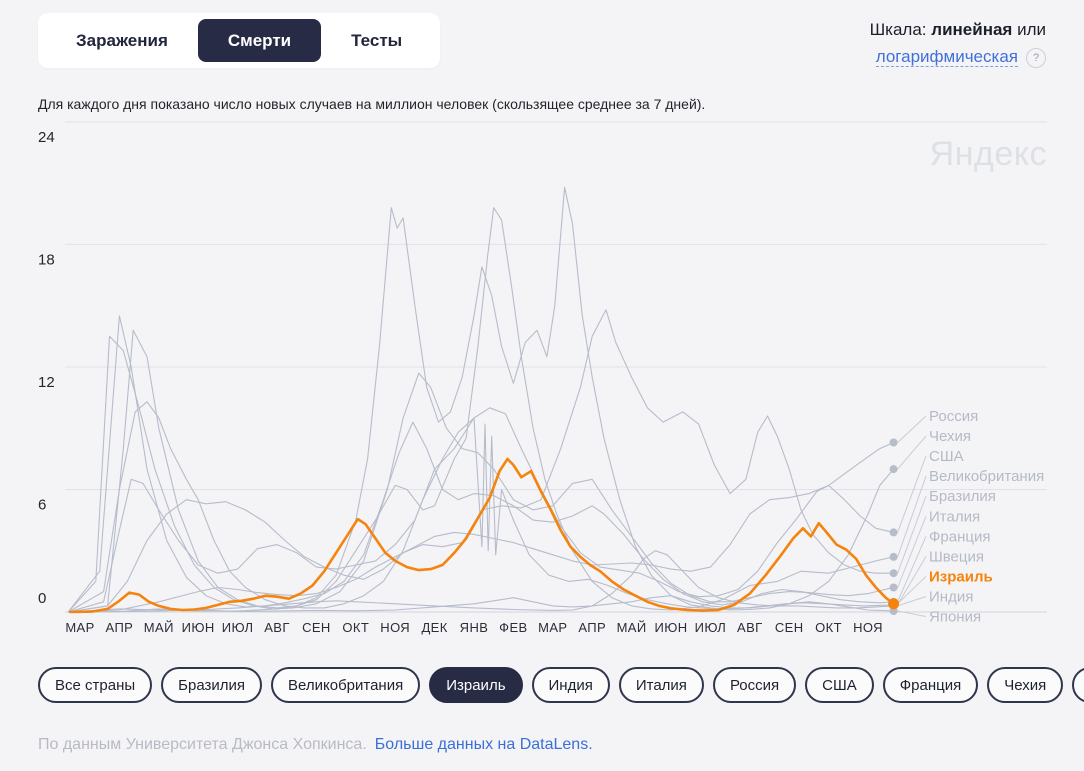 This screenshot has width=1084, height=771. What do you see at coordinates (789, 627) in the screenshot?
I see `x-axis-label-18: СЕН` at bounding box center [789, 627].